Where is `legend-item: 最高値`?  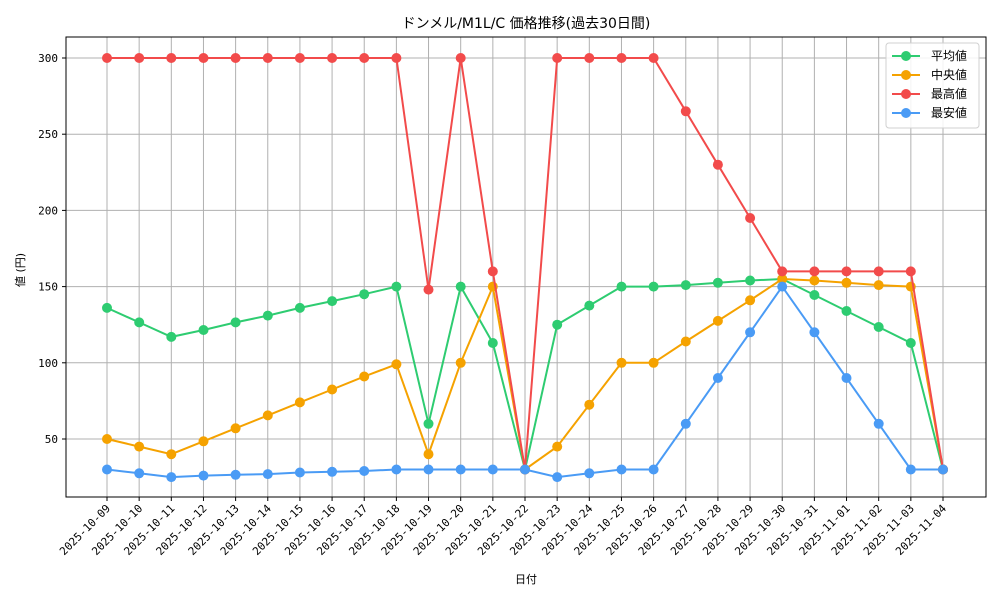 legend-item: 最高値 is located at coordinates (929, 93).